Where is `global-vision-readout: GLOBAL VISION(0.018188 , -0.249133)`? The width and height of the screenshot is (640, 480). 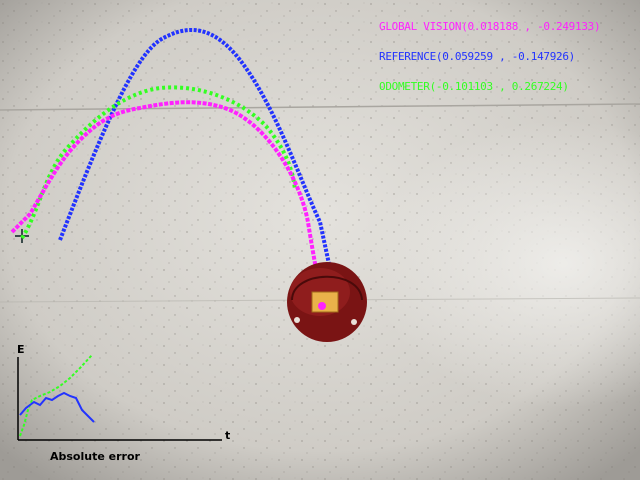 global-vision-readout: GLOBAL VISION(0.018188 , -0.249133) is located at coordinates (490, 26).